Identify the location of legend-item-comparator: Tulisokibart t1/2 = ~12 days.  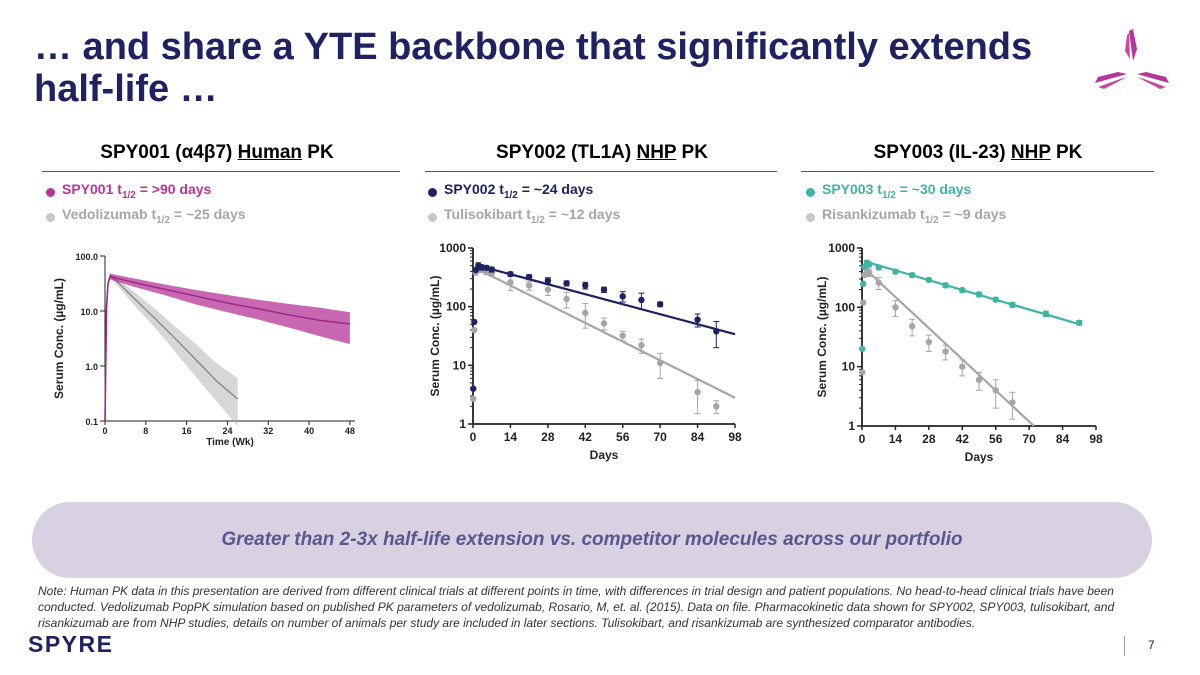
(524, 217).